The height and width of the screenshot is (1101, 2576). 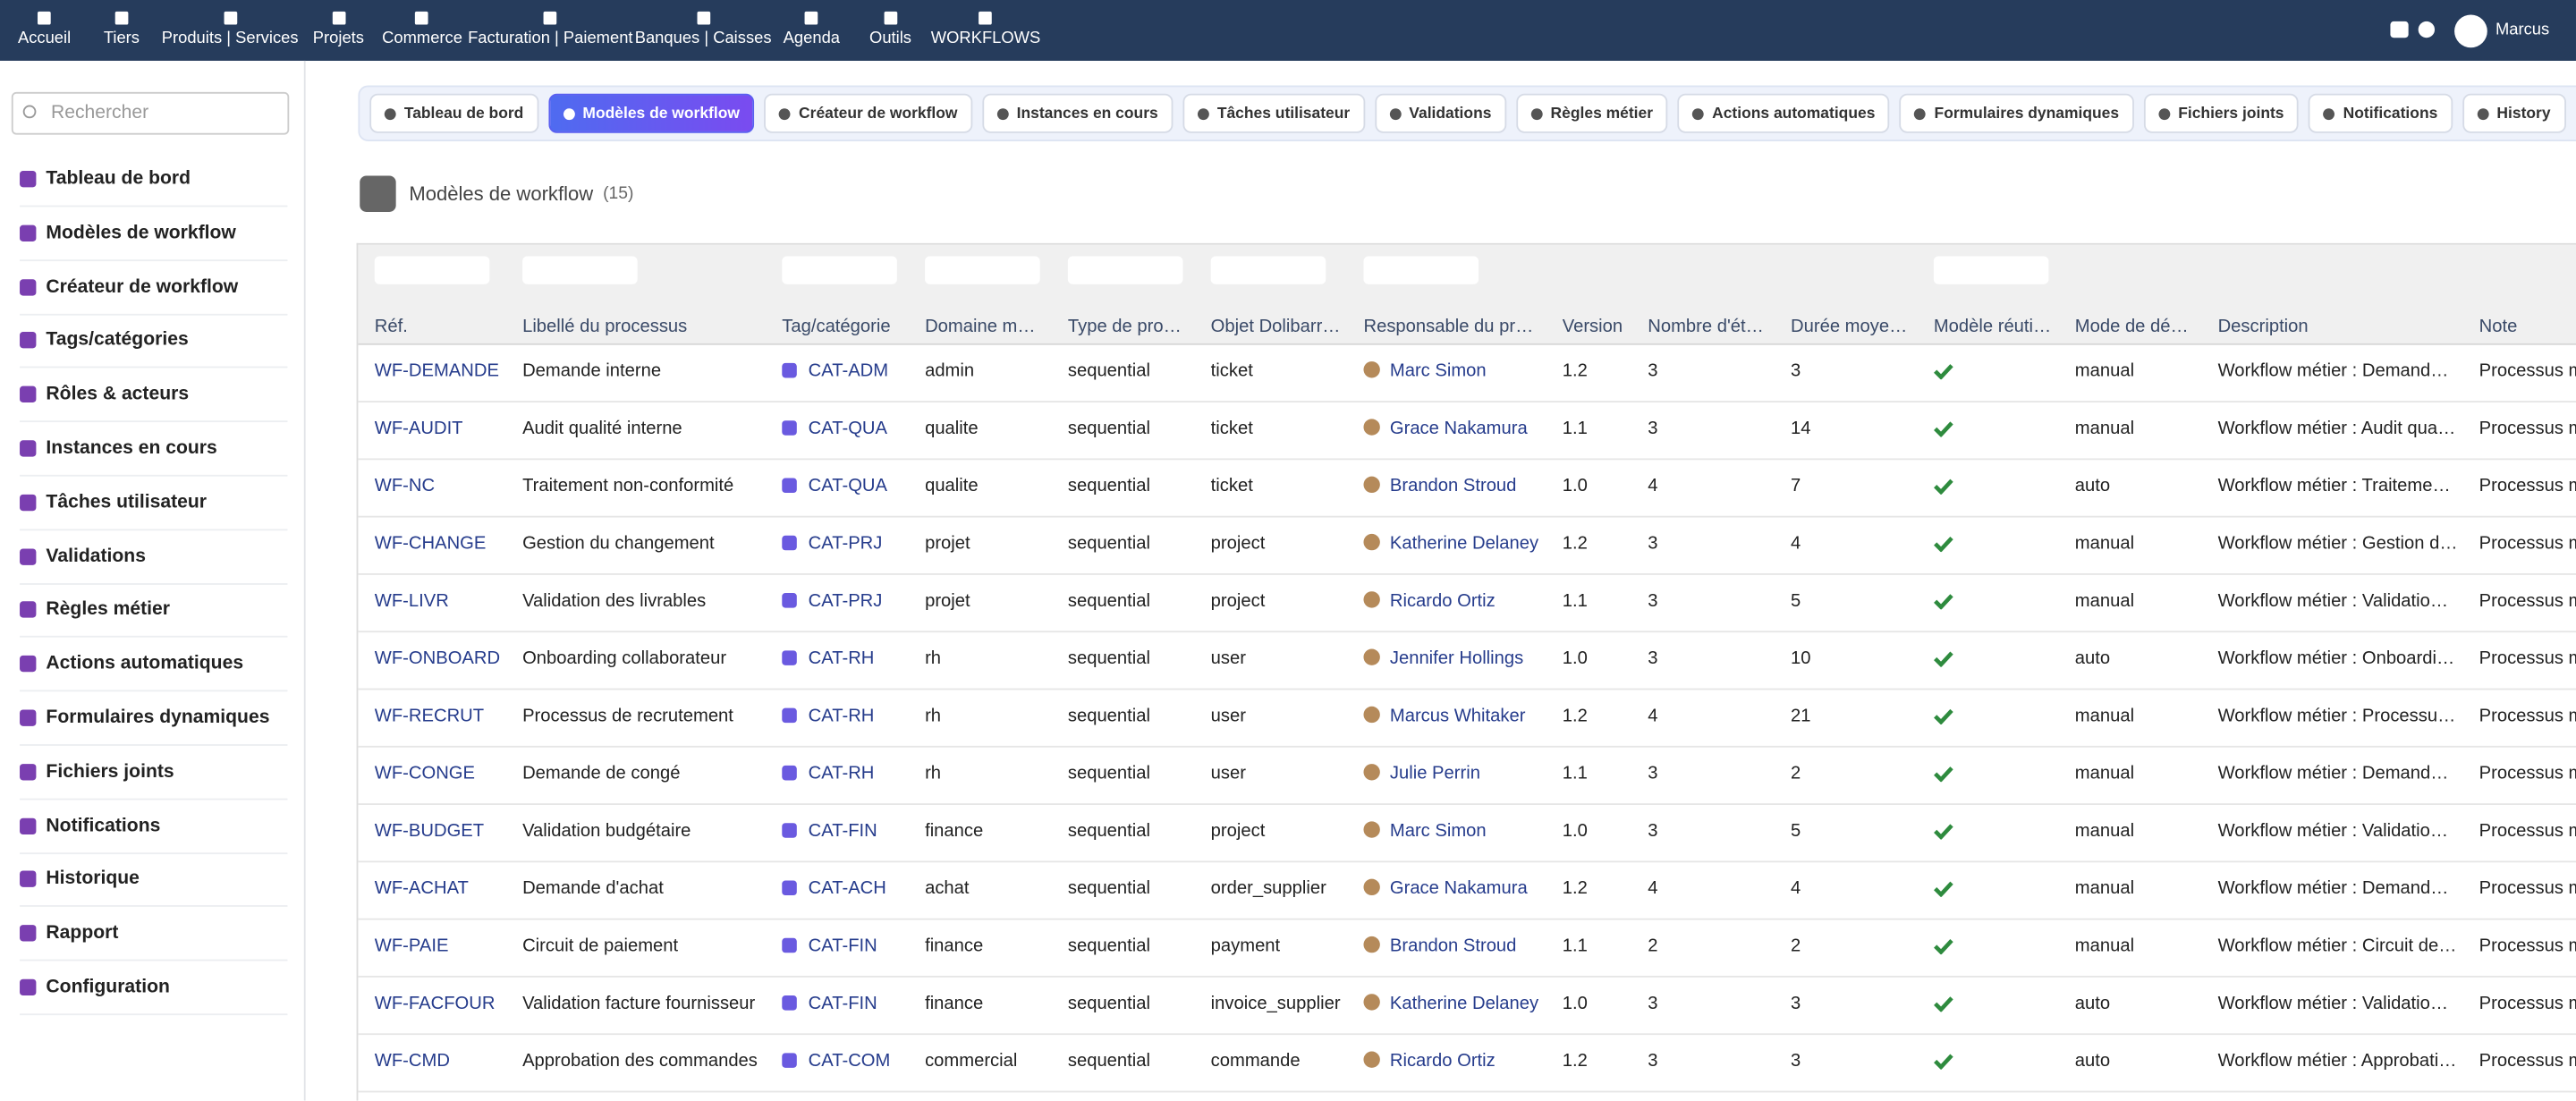 I want to click on sidebar-item: Instances en cours, so click(x=154, y=449).